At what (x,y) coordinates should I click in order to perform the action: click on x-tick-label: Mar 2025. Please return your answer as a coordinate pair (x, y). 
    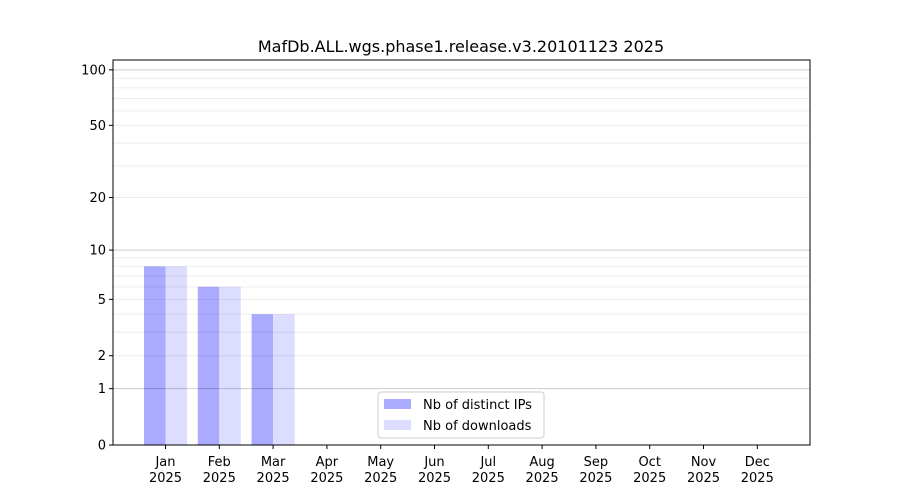
    Looking at the image, I should click on (273, 470).